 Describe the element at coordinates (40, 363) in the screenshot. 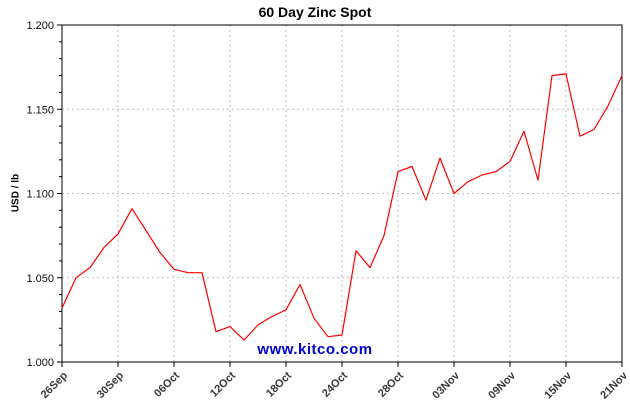

I see `y-tick-label: 1.000` at that location.